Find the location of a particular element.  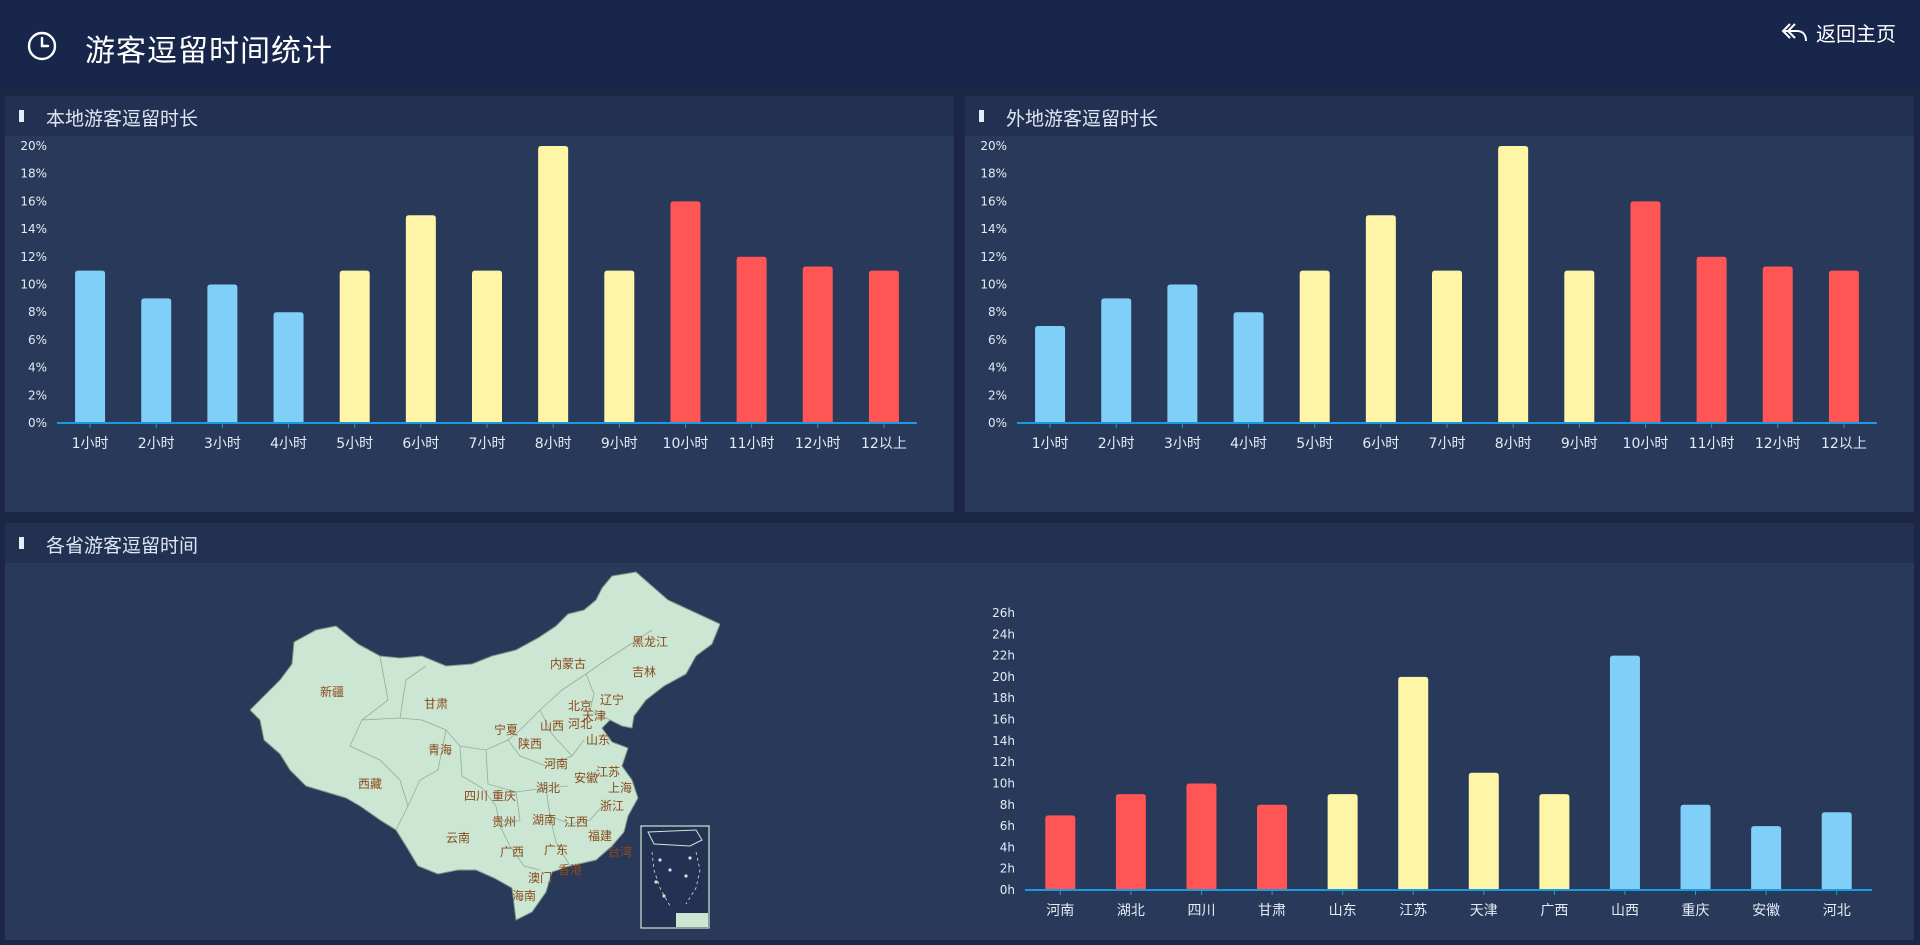

page-title: 游客逗留时间统计 is located at coordinates (209, 51).